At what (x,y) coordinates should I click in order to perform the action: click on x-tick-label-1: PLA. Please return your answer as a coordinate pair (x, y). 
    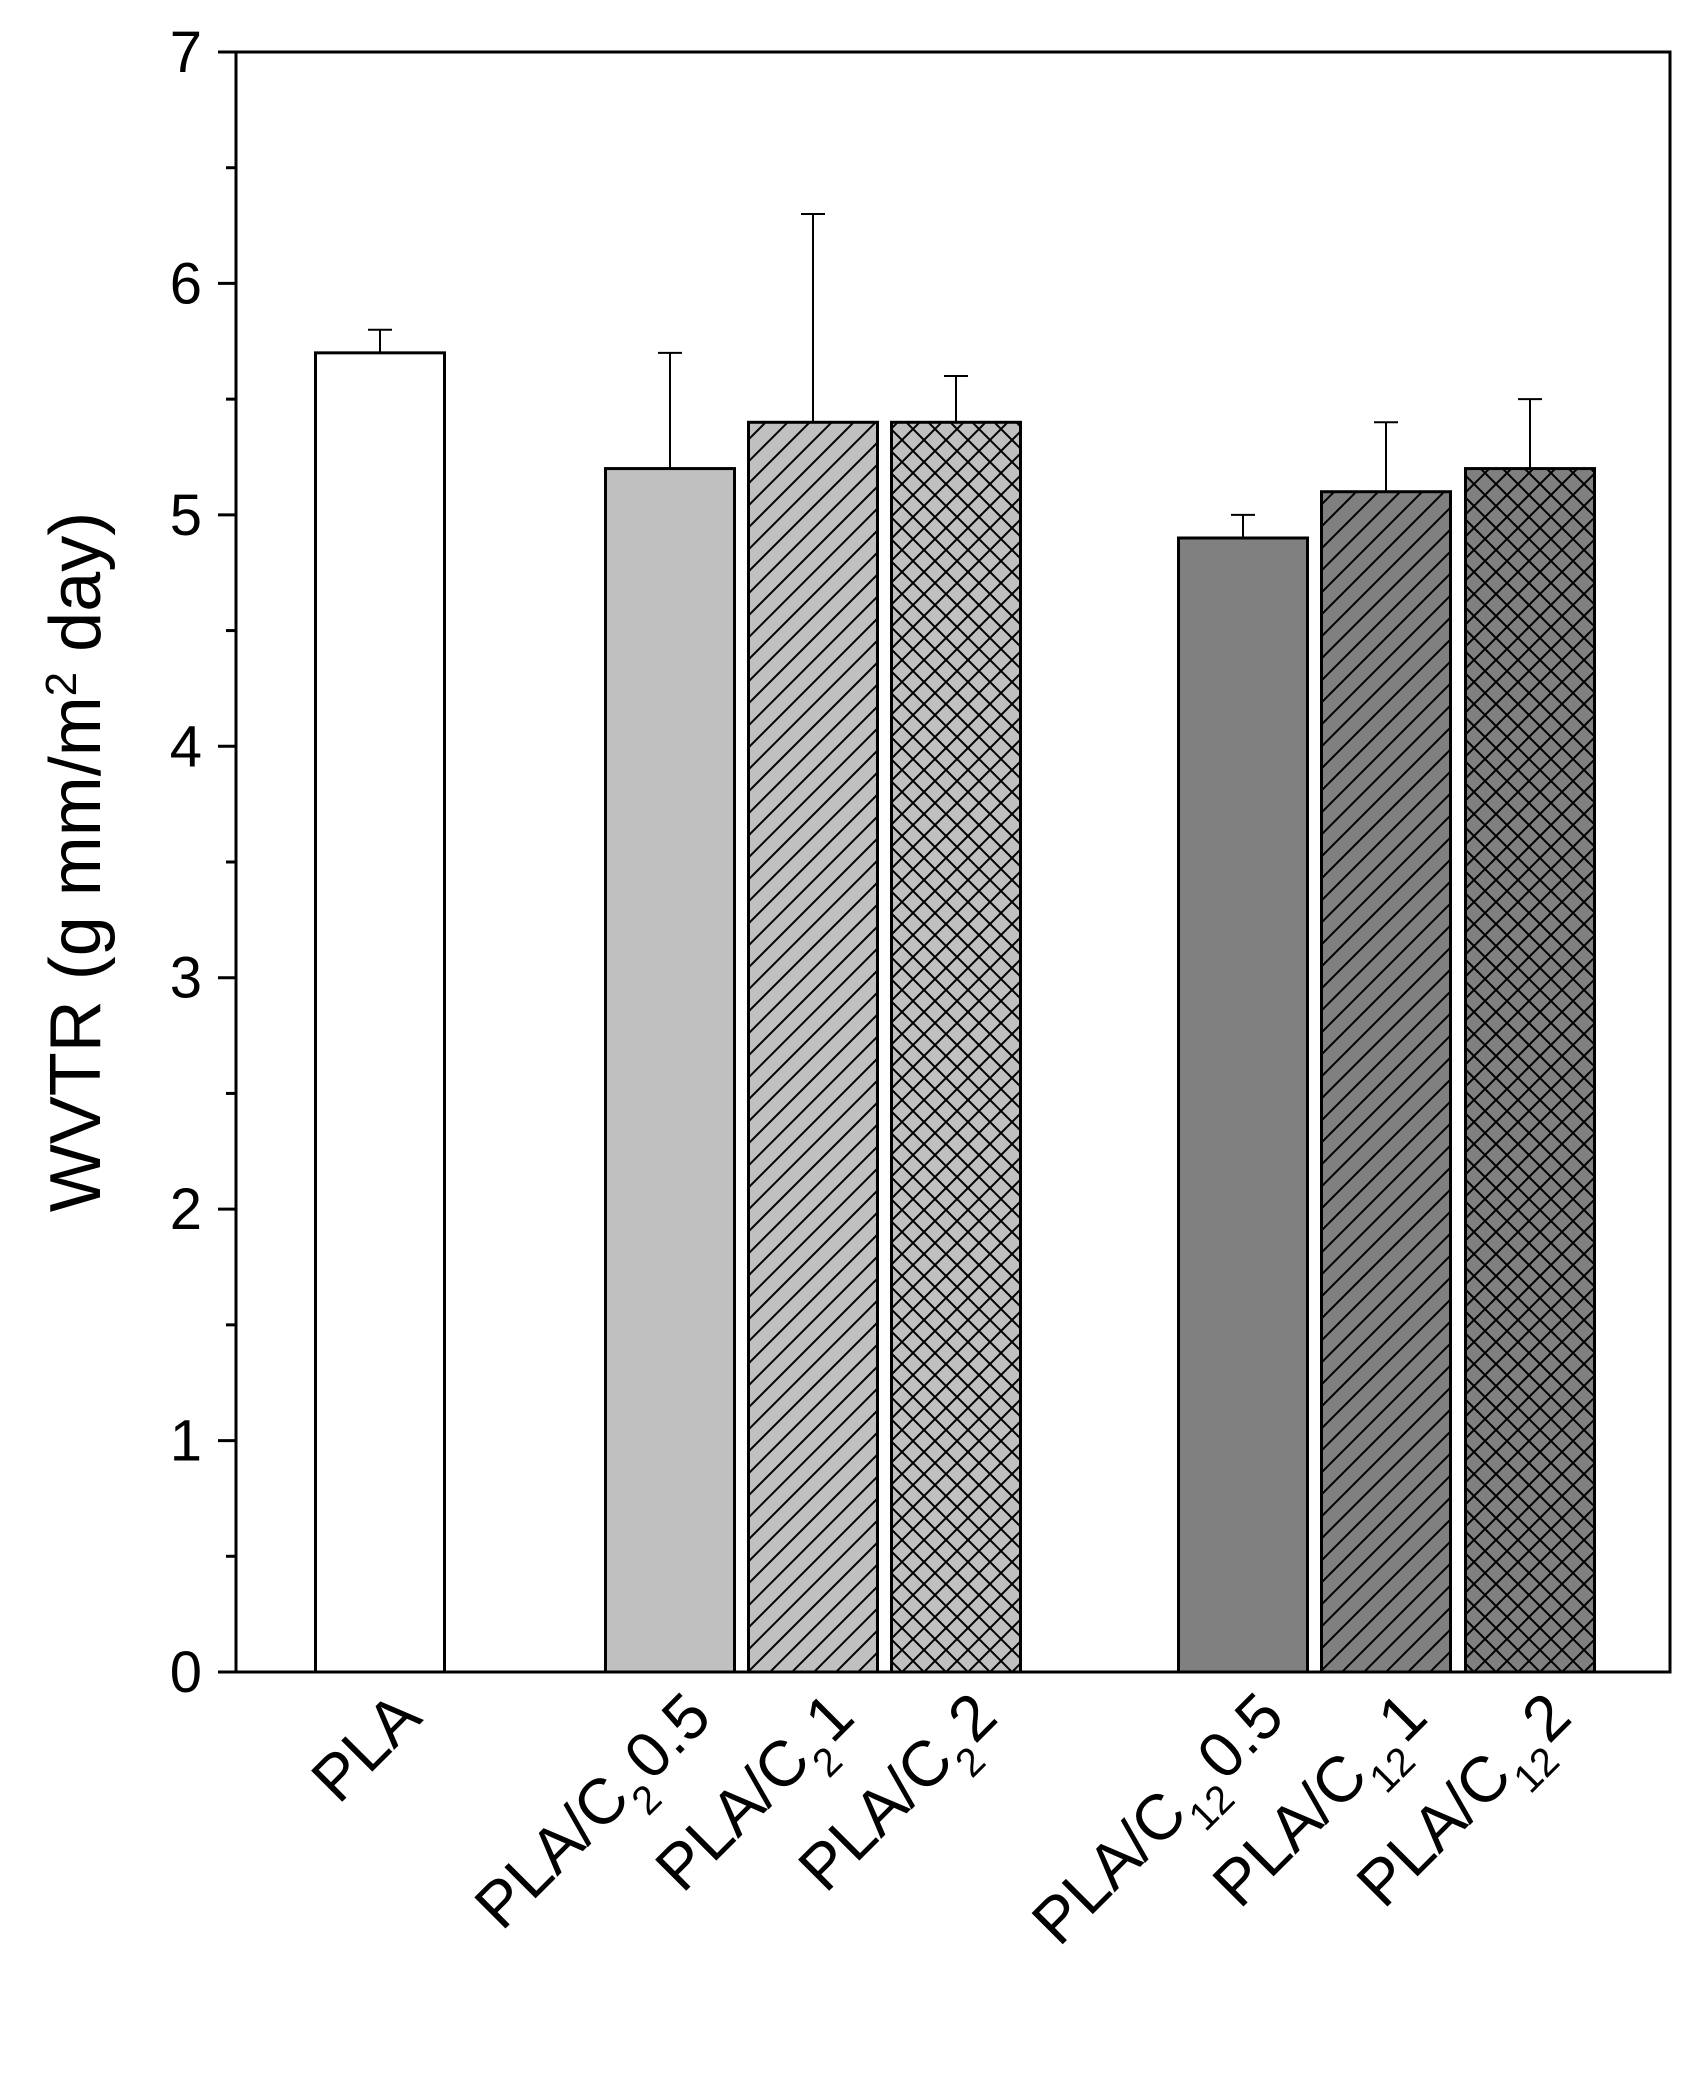
    Looking at the image, I should click on (365, 1747).